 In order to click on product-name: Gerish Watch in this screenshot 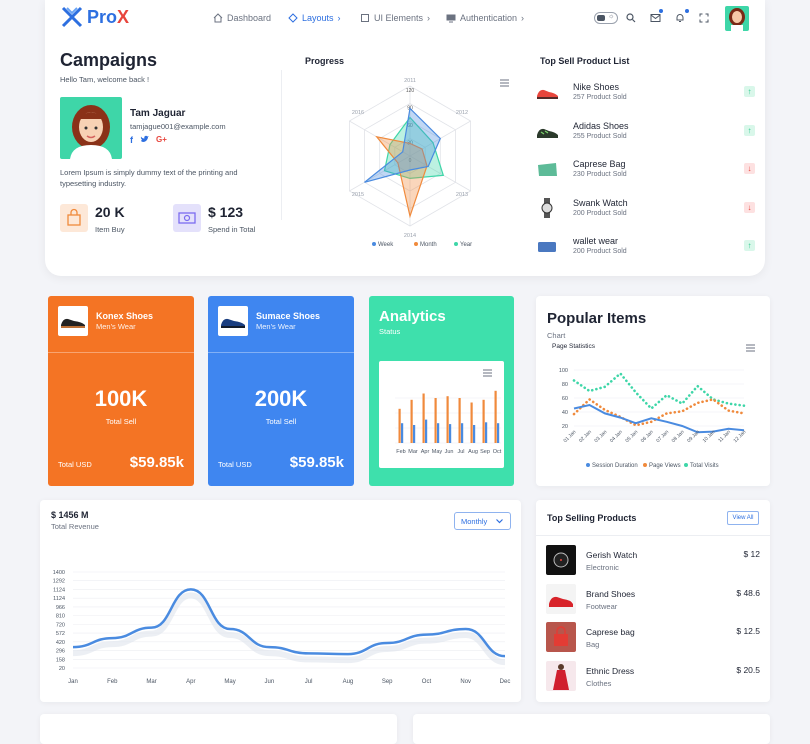, I will do `click(612, 555)`.